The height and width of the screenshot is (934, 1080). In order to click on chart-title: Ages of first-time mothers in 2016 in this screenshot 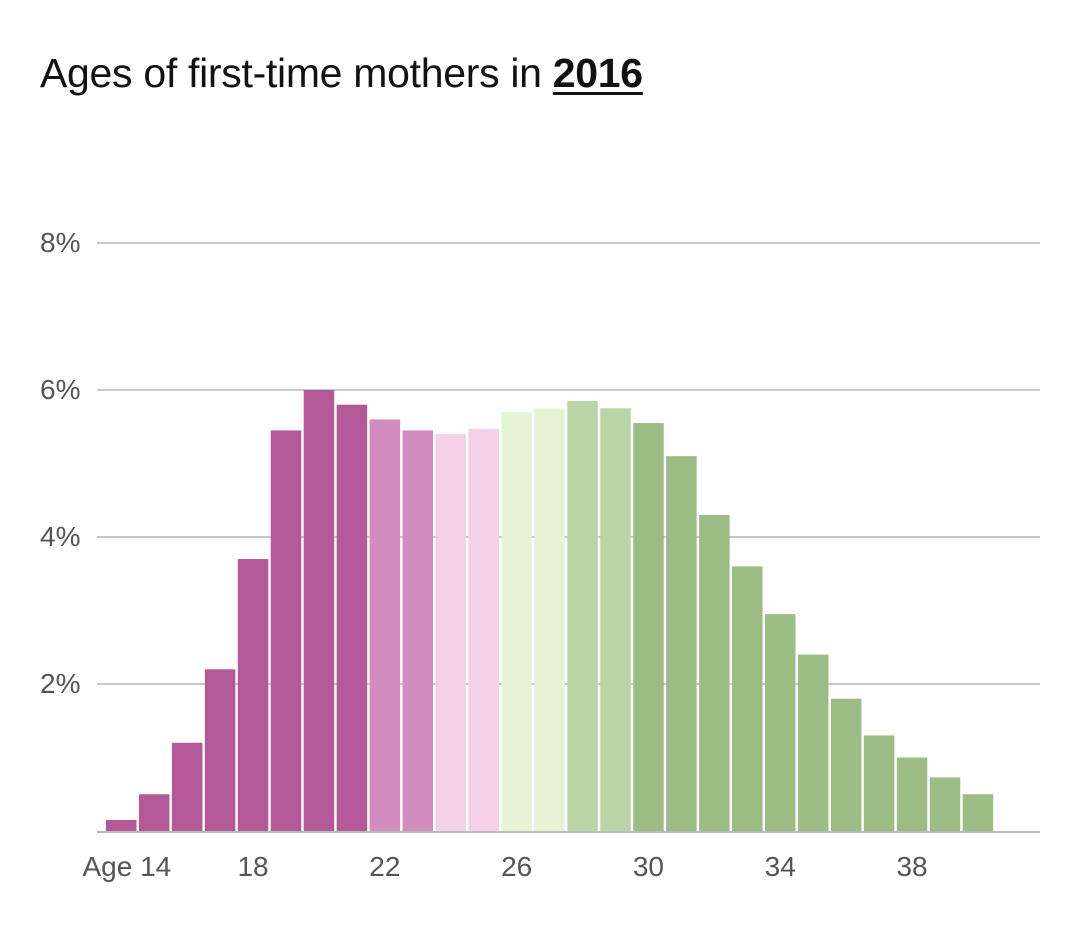, I will do `click(341, 73)`.